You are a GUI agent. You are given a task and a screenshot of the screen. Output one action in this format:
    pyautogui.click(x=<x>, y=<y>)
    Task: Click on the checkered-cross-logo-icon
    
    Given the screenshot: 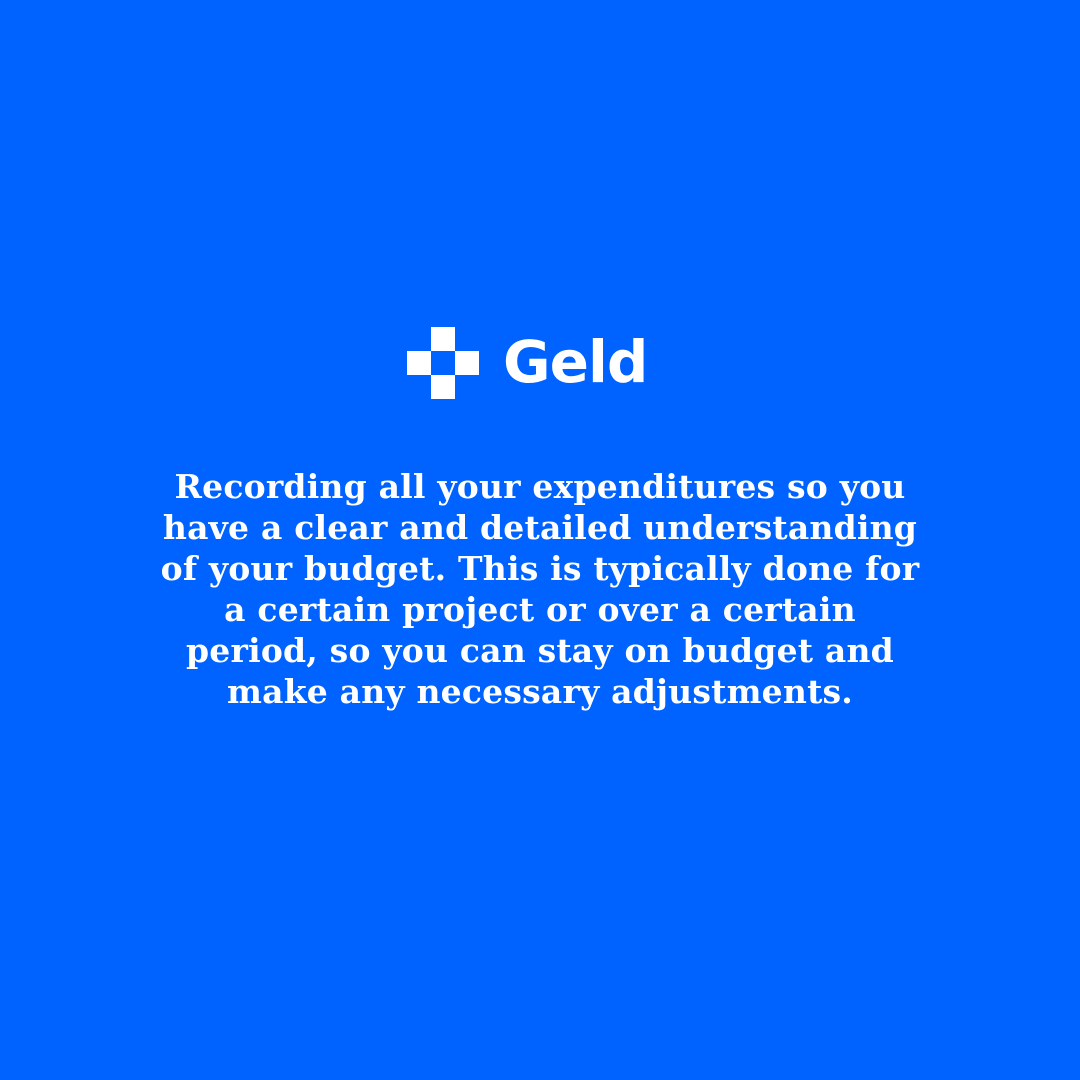 What is the action you would take?
    pyautogui.click(x=443, y=363)
    